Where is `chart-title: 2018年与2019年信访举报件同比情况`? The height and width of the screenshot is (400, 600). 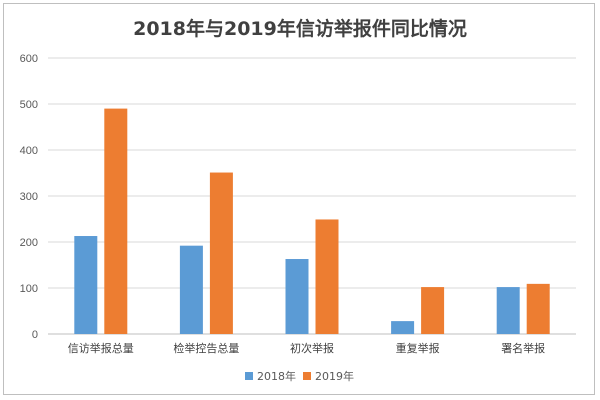
chart-title: 2018年与2019年信访举报件同比情况 is located at coordinates (300, 29).